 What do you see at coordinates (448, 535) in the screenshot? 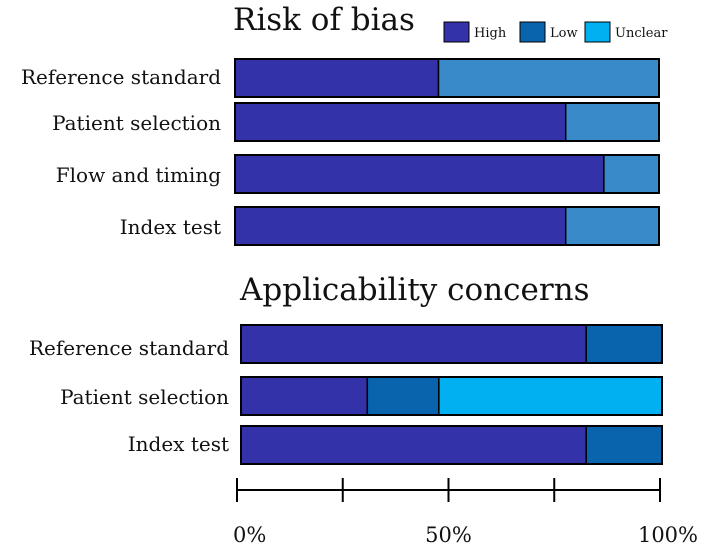
I see `x-tick-label: 50%` at bounding box center [448, 535].